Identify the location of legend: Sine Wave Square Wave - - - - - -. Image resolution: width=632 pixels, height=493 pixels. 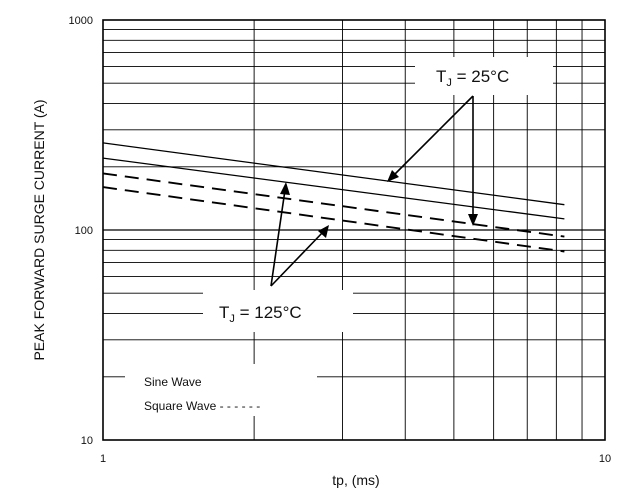
(221, 390).